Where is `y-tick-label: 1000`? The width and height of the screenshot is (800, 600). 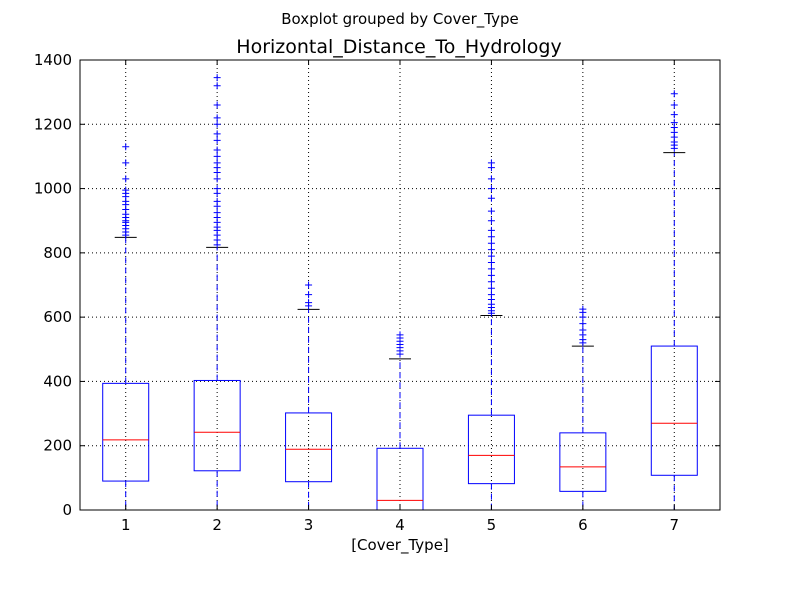
y-tick-label: 1000 is located at coordinates (53, 189).